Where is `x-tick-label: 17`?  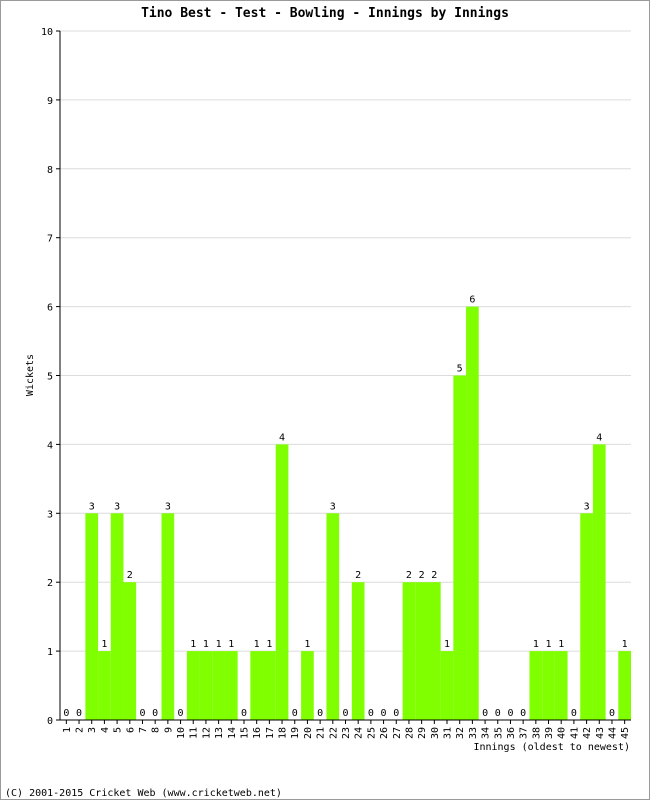
x-tick-label: 17 is located at coordinates (270, 733).